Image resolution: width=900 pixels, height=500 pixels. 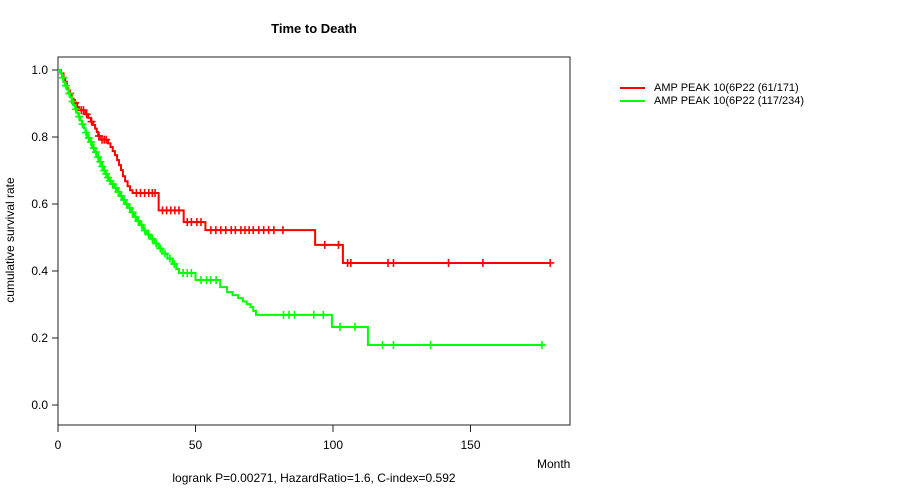 I want to click on legend-label: AMP PEAK 10(6P22 (61/171), so click(x=726, y=87).